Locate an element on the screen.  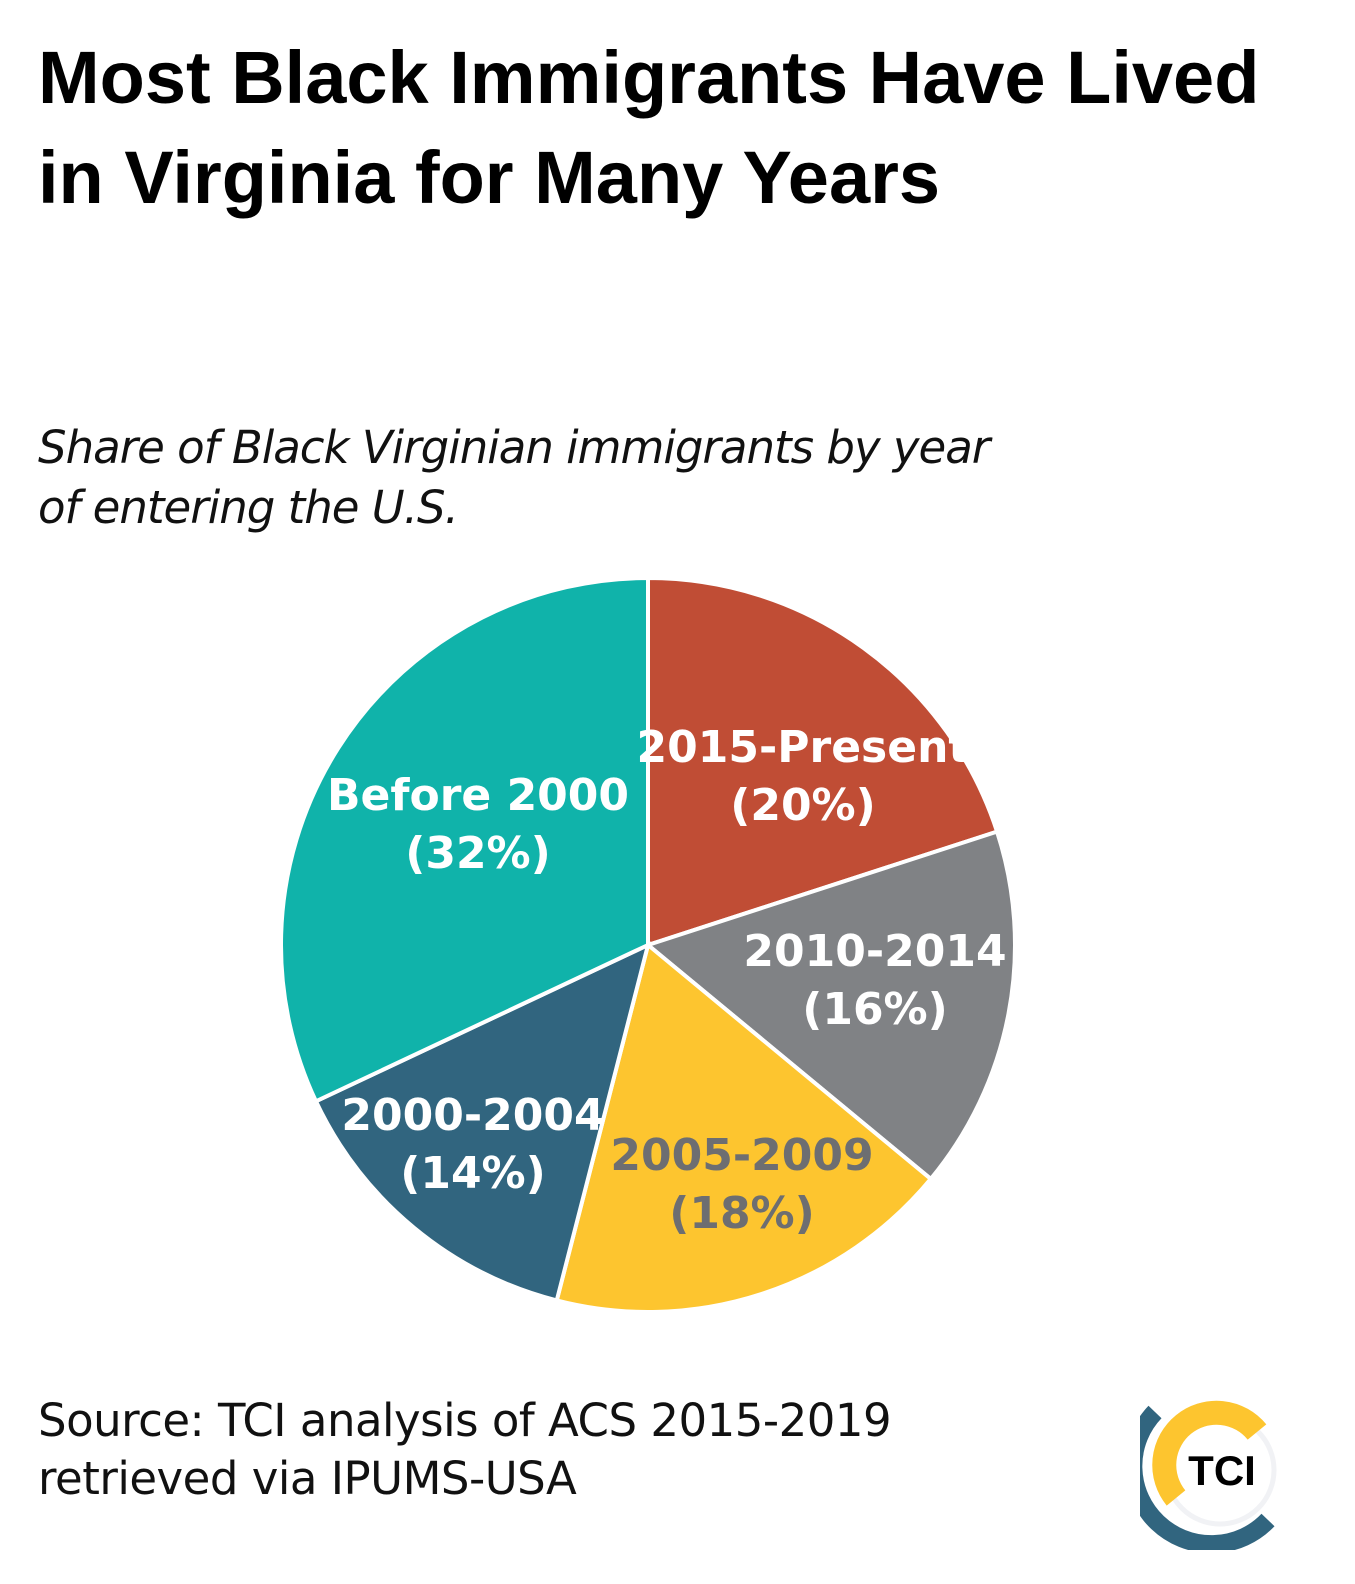
pie-slice-2000-2004 is located at coordinates (482, 1122).